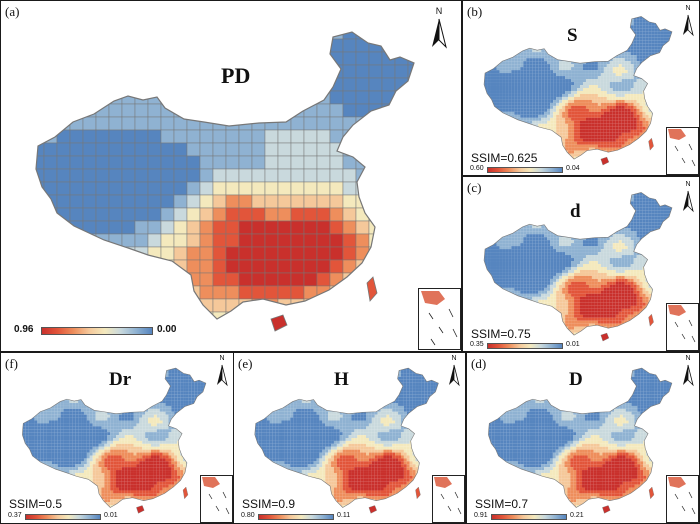 The height and width of the screenshot is (524, 700). Describe the element at coordinates (341, 379) in the screenshot. I see `panel-title: H` at that location.